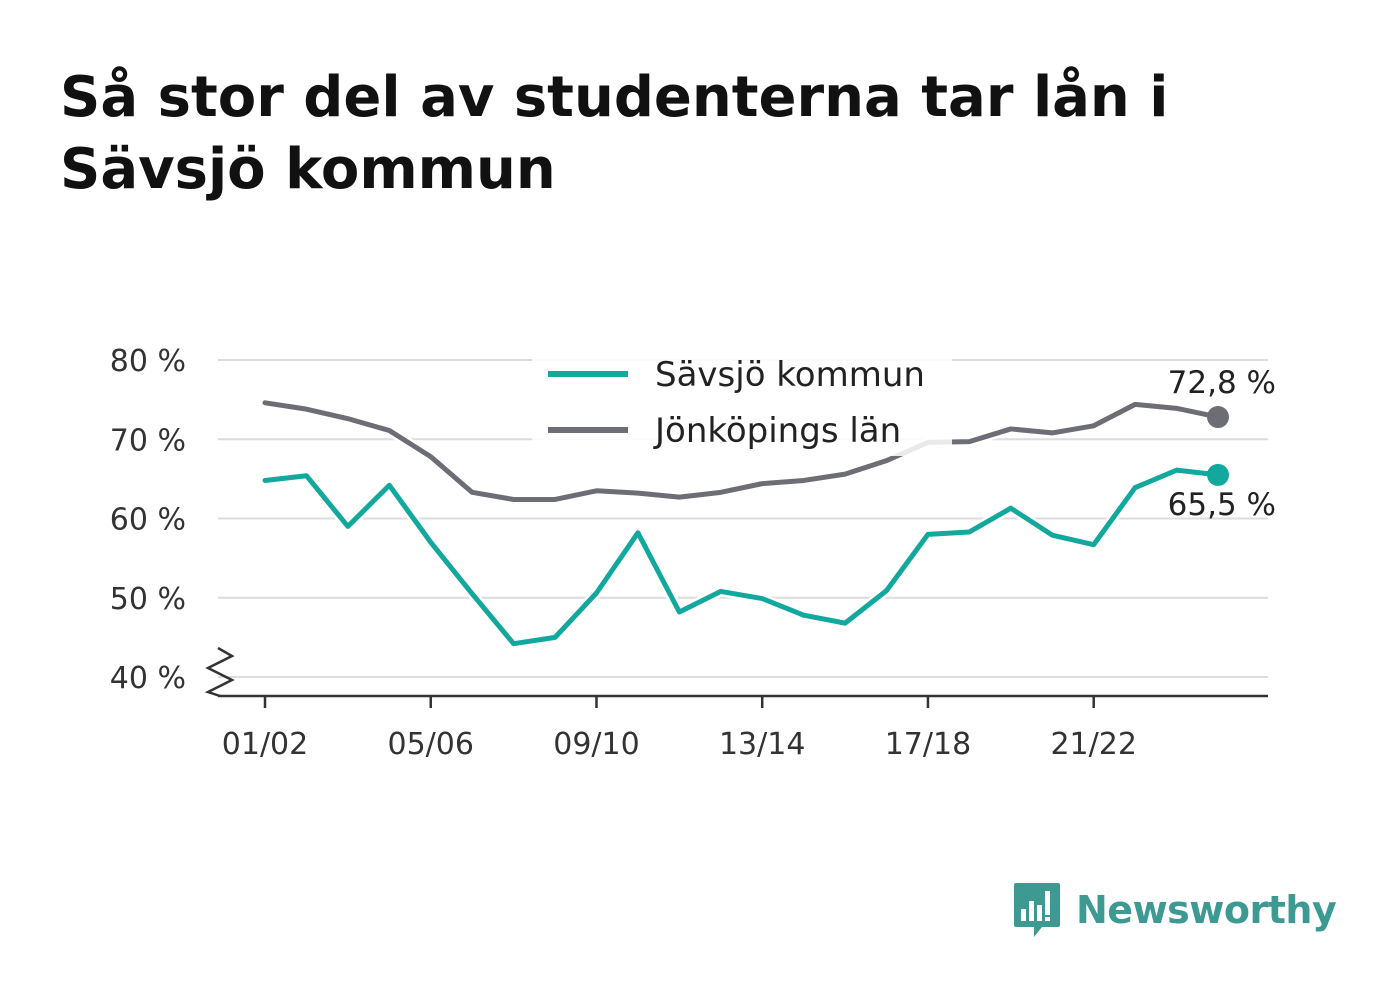  I want to click on y-tick-label: 80 %, so click(148, 361).